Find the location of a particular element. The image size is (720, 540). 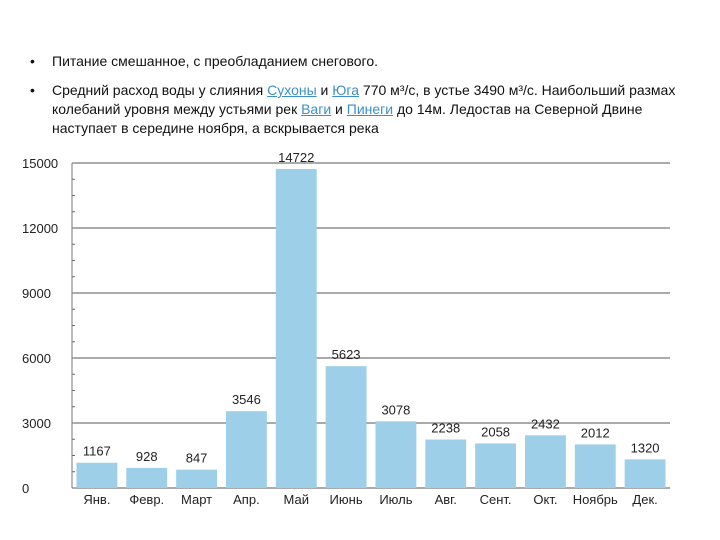

data-label: 847 is located at coordinates (197, 458).